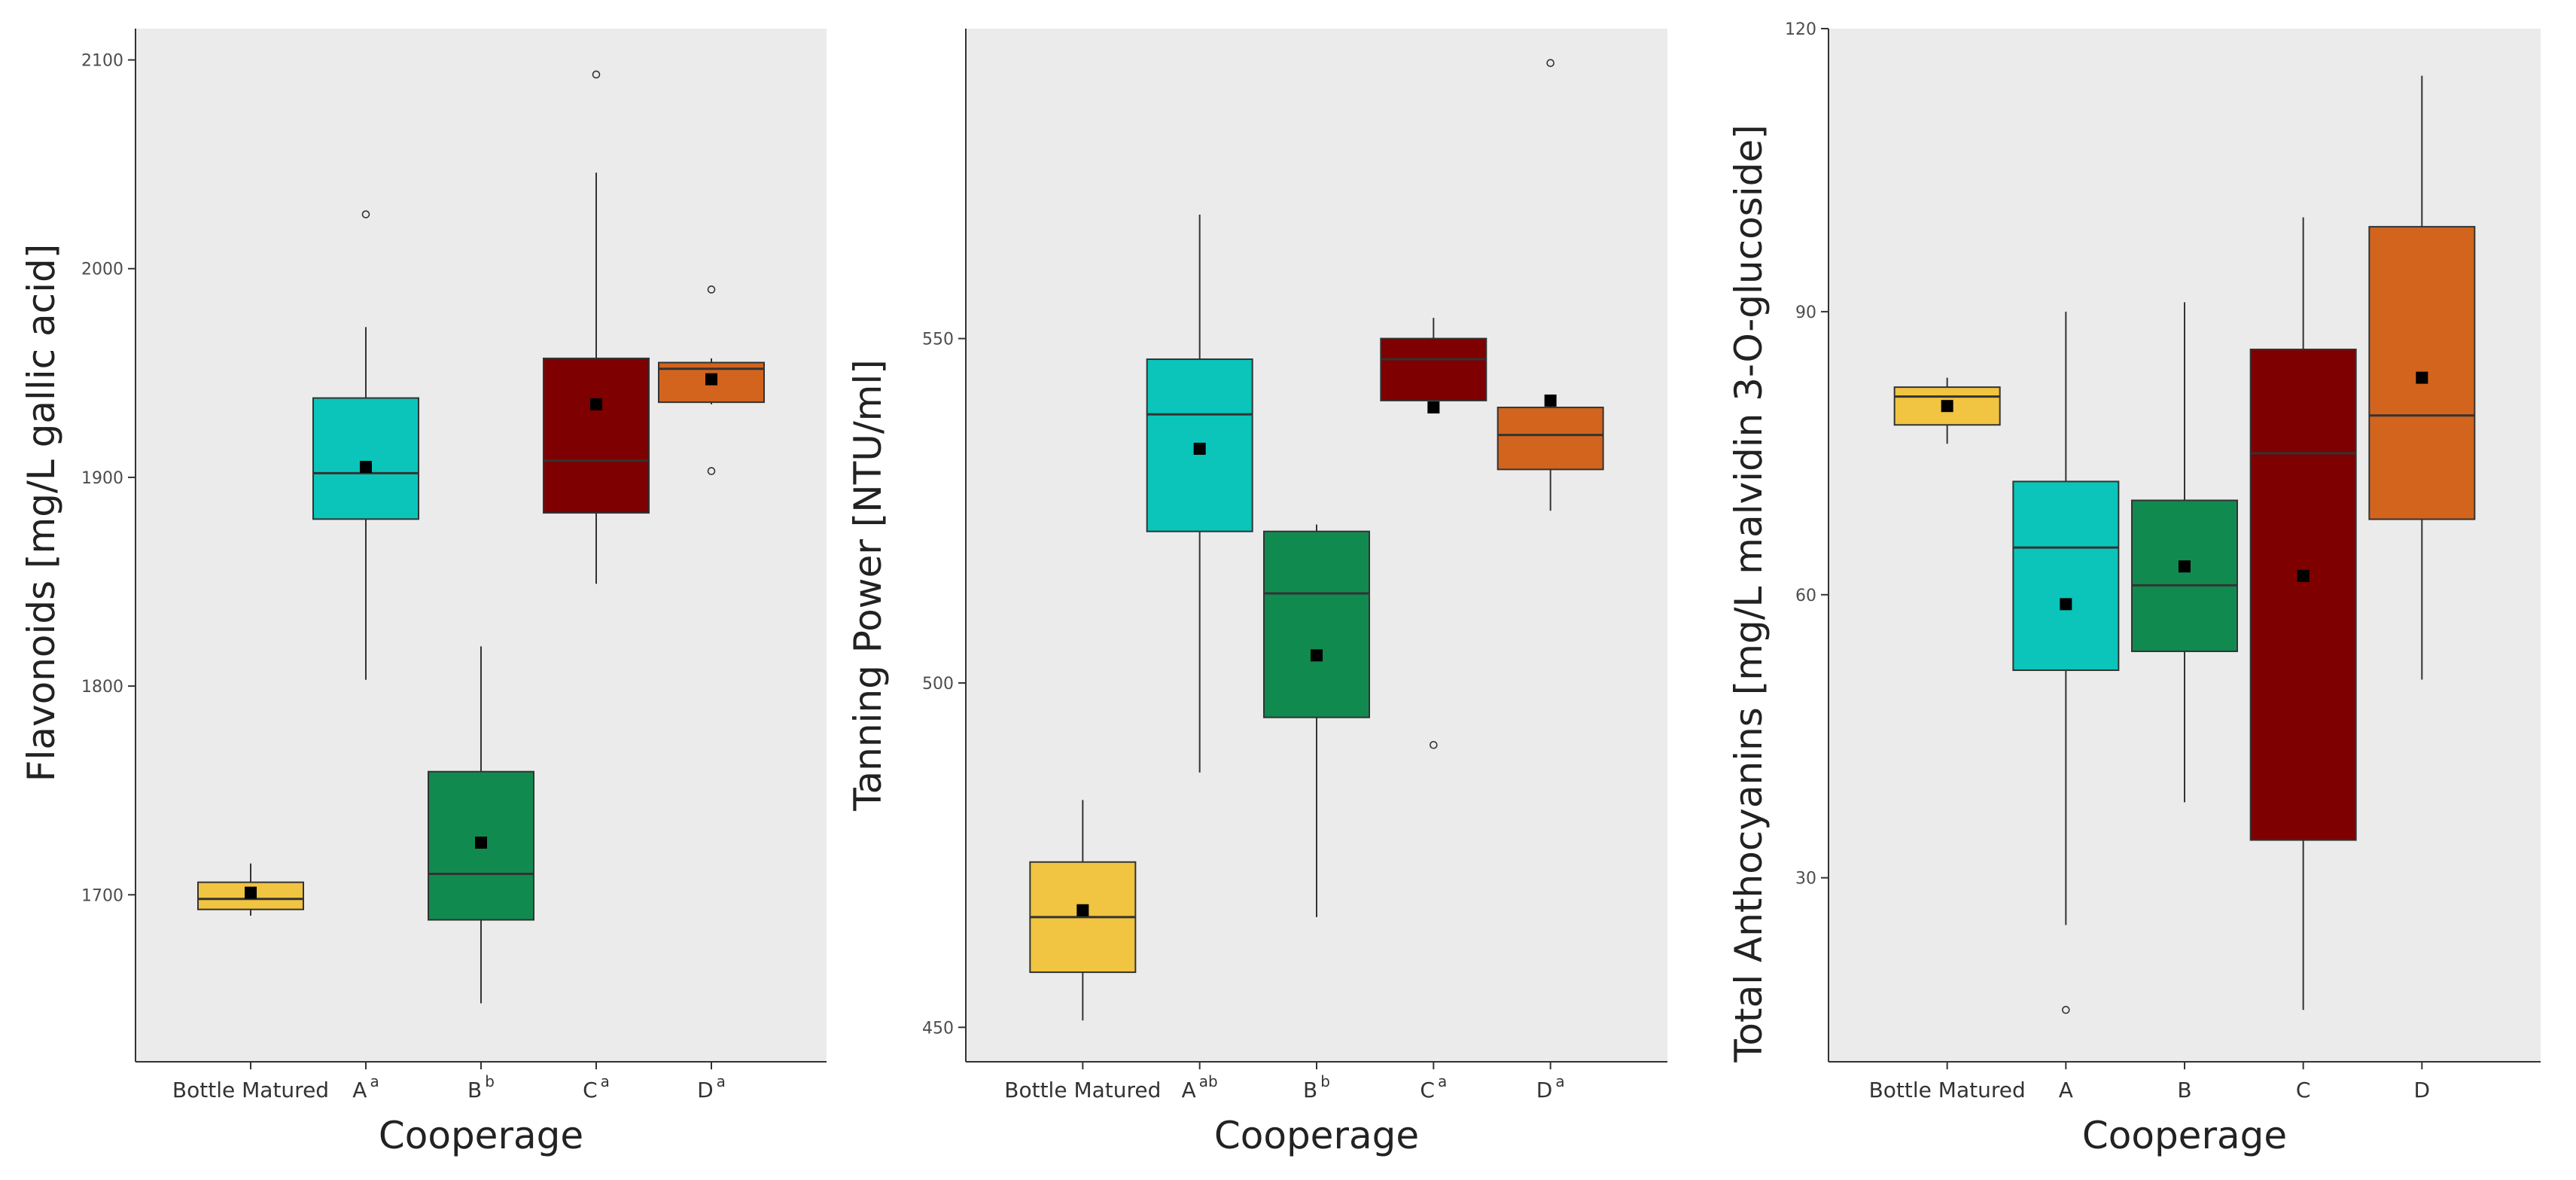 The width and height of the screenshot is (2576, 1180). I want to click on y-tick-label: 500, so click(938, 684).